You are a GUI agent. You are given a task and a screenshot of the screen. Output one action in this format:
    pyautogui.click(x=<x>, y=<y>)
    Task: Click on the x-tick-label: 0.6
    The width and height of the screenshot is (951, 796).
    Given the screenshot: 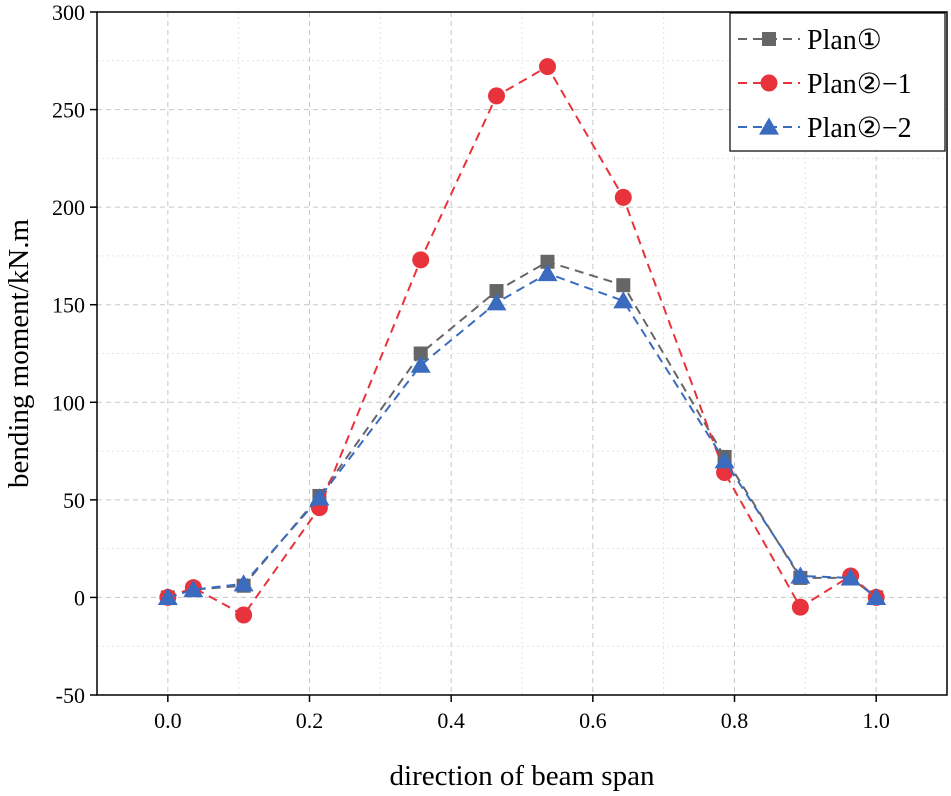 What is the action you would take?
    pyautogui.click(x=593, y=720)
    